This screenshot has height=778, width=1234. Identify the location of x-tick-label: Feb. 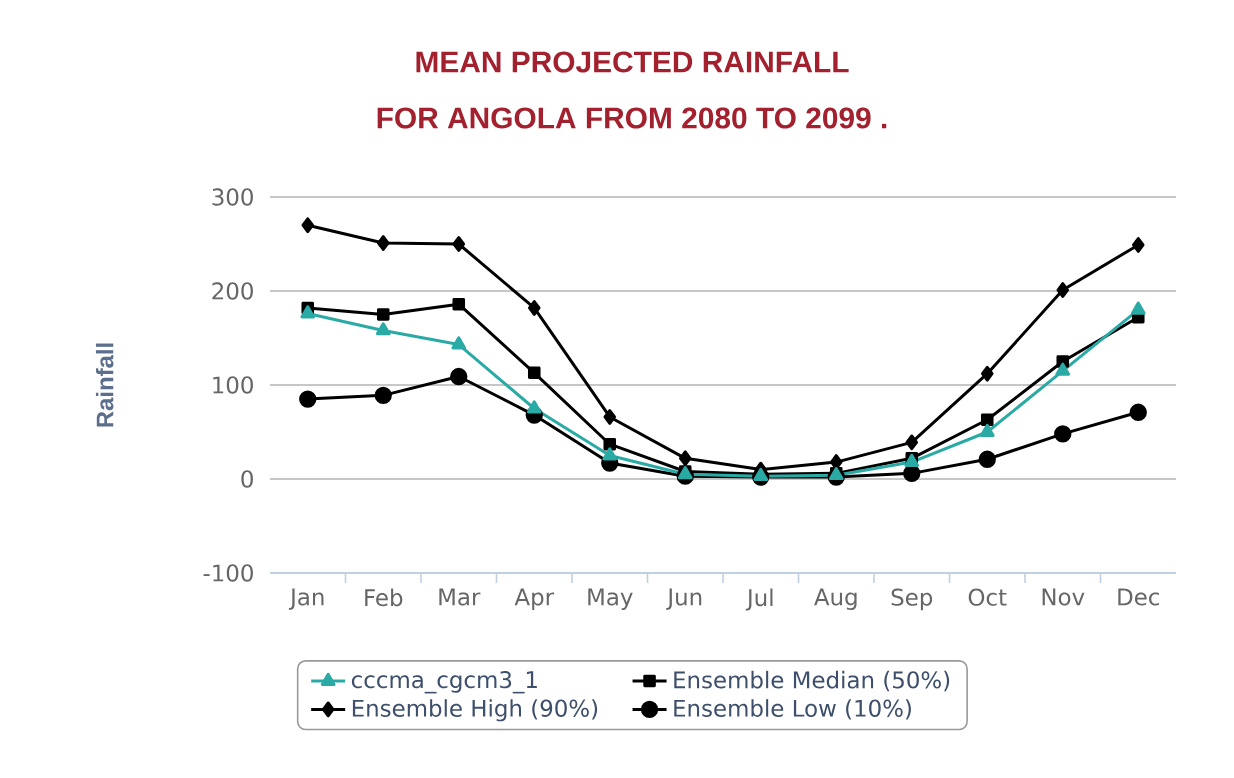
(384, 597).